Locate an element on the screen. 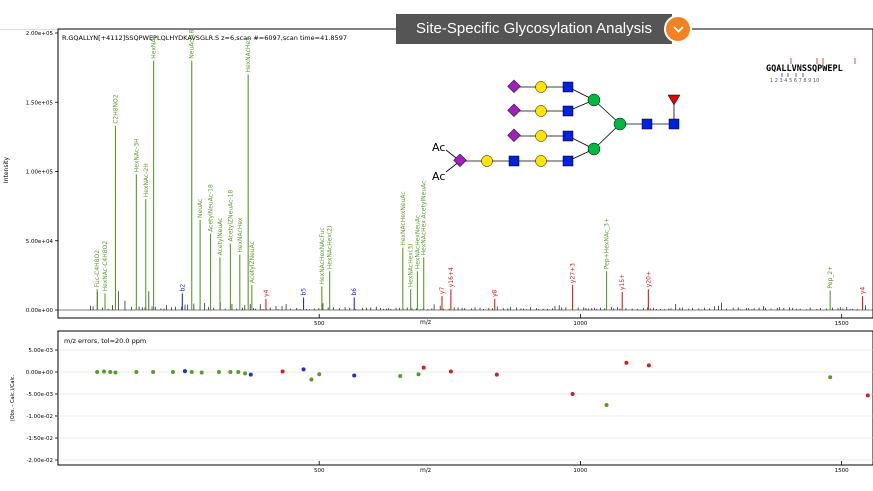  spectrum-ytick-label: 1.00e+05 is located at coordinates (40, 173).